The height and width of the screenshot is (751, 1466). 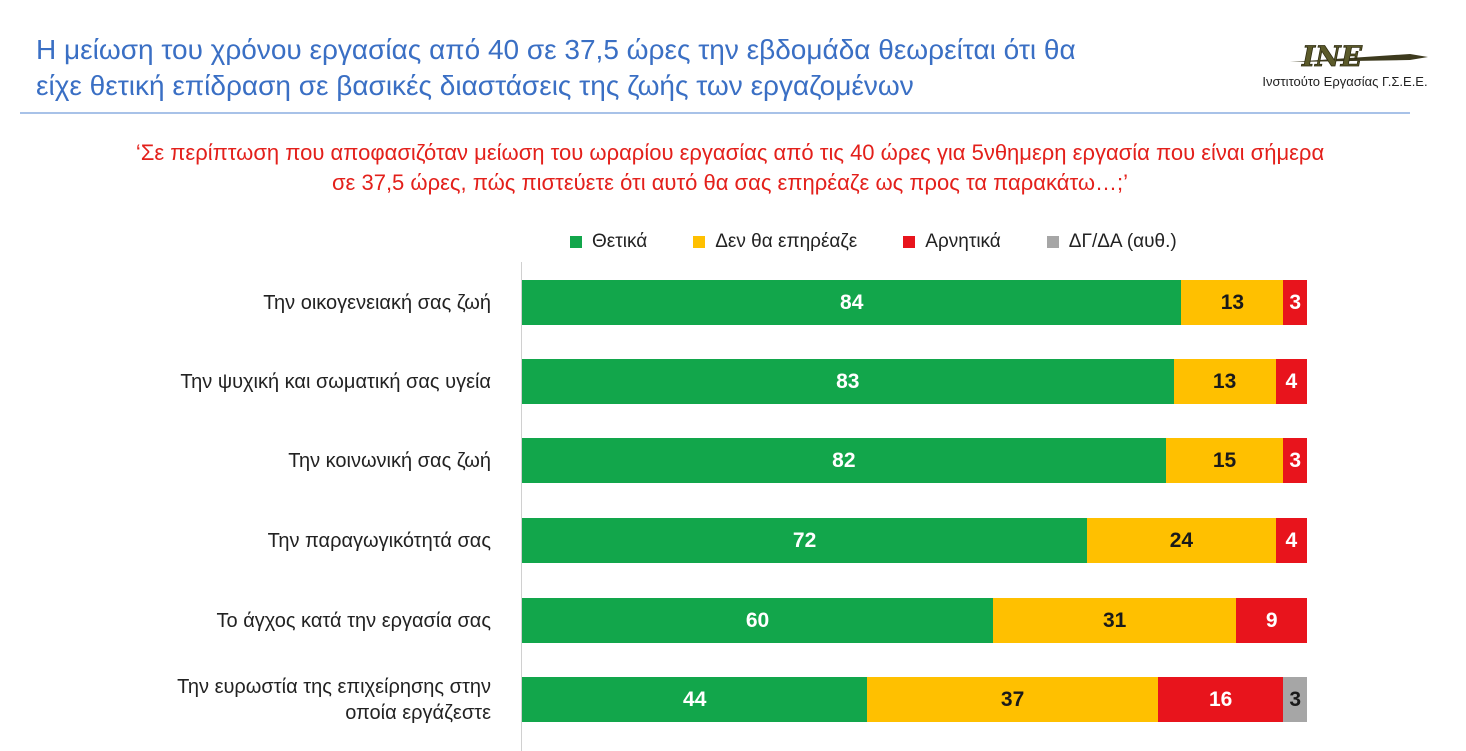 What do you see at coordinates (963, 241) in the screenshot?
I see `legend-label: Αρνητικά` at bounding box center [963, 241].